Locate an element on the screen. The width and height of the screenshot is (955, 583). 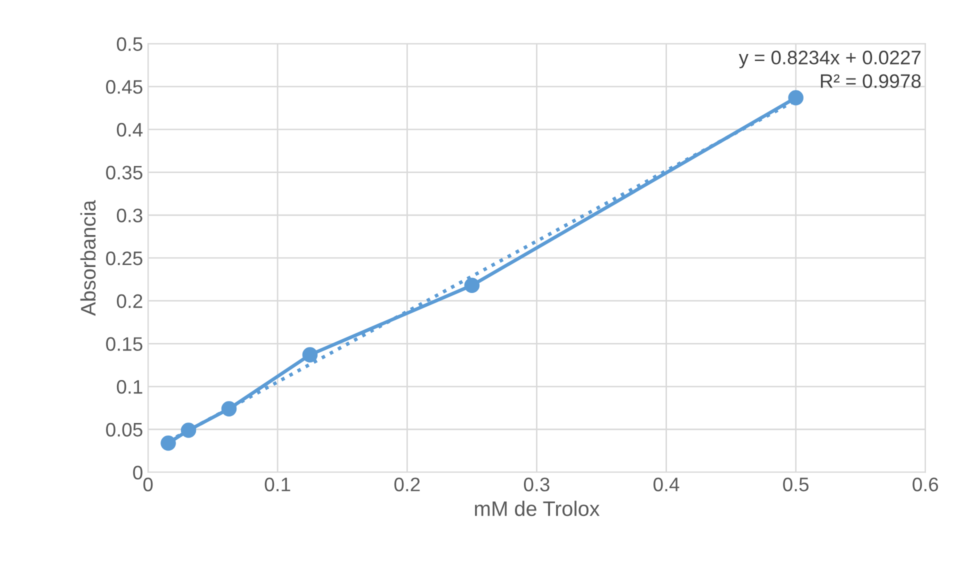
x-tick-label: 0.2 is located at coordinates (407, 485).